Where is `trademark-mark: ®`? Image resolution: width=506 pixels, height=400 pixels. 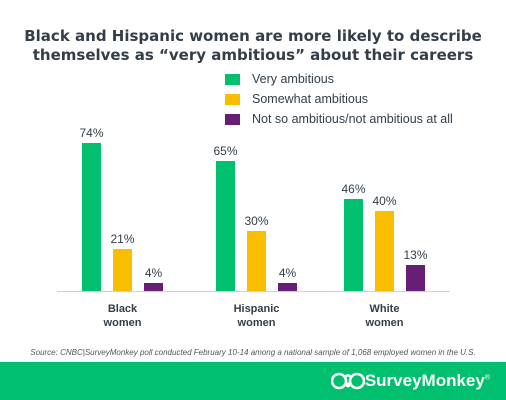
trademark-mark: ® is located at coordinates (487, 378).